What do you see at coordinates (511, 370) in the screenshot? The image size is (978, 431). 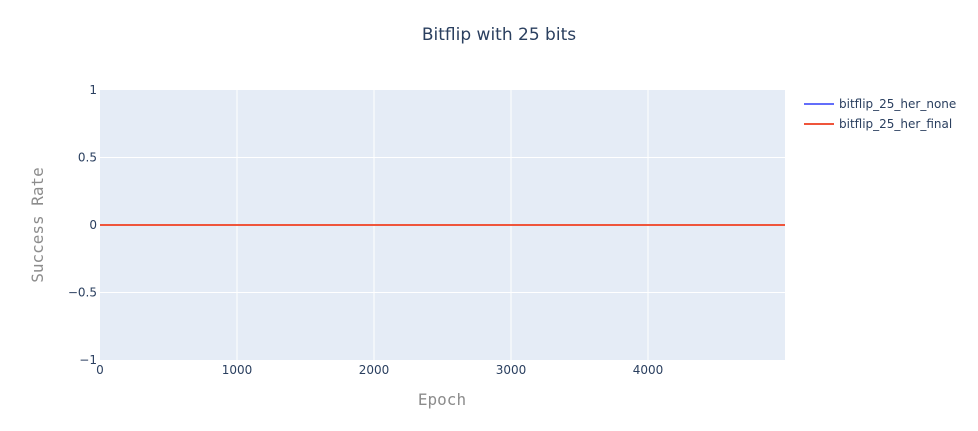 I see `x-tick-label: 3000` at bounding box center [511, 370].